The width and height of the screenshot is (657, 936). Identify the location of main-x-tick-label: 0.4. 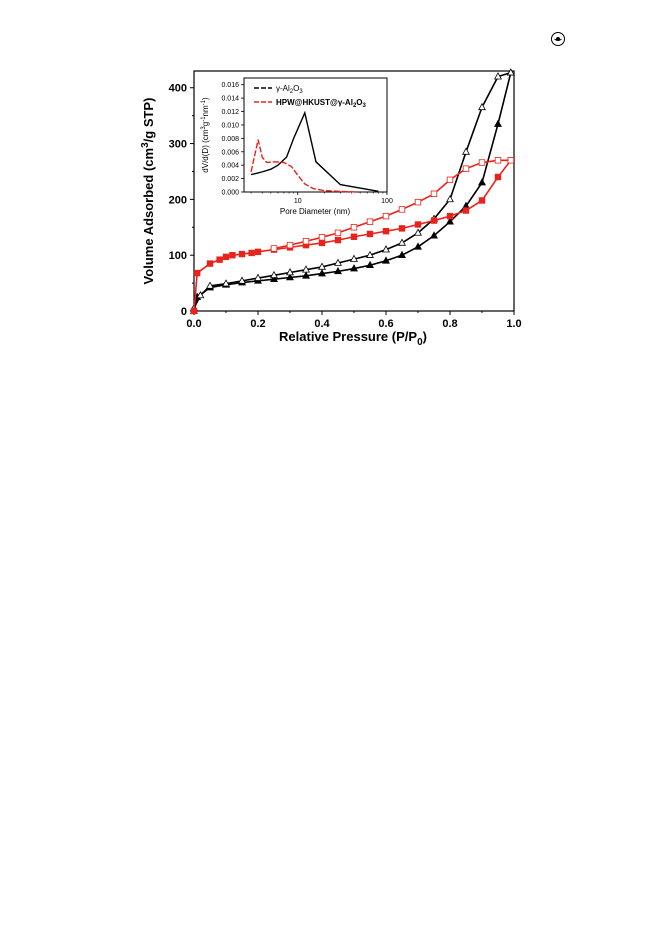
(322, 324).